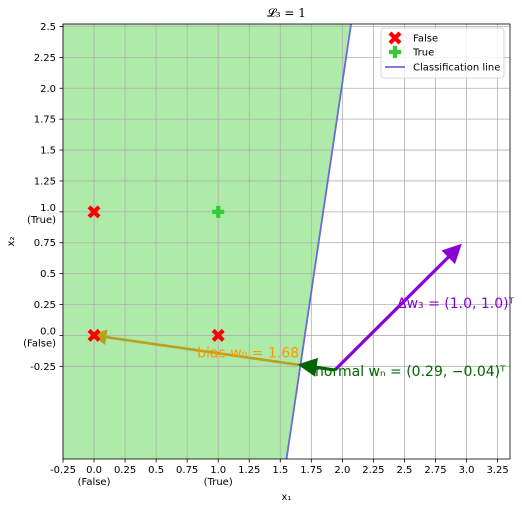 The width and height of the screenshot is (522, 510). Describe the element at coordinates (425, 39) in the screenshot. I see `legend-false-label: False` at that location.